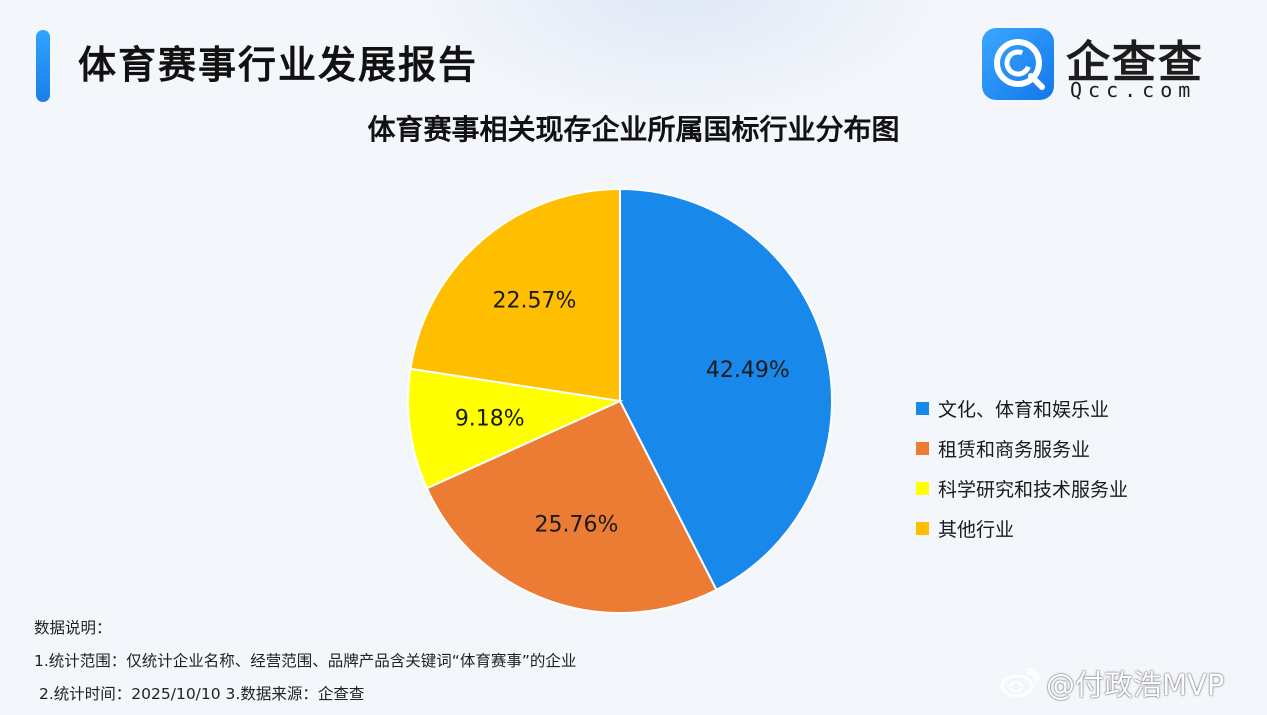 Image resolution: width=1267 pixels, height=715 pixels. Describe the element at coordinates (1135, 62) in the screenshot. I see `logo-text: 企查查` at that location.